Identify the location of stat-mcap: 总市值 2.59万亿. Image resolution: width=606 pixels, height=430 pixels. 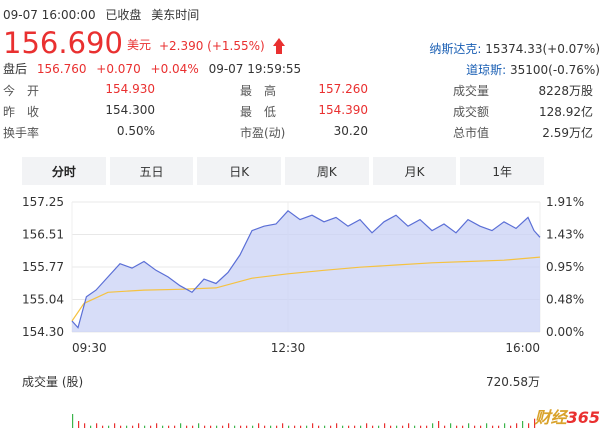
(523, 132).